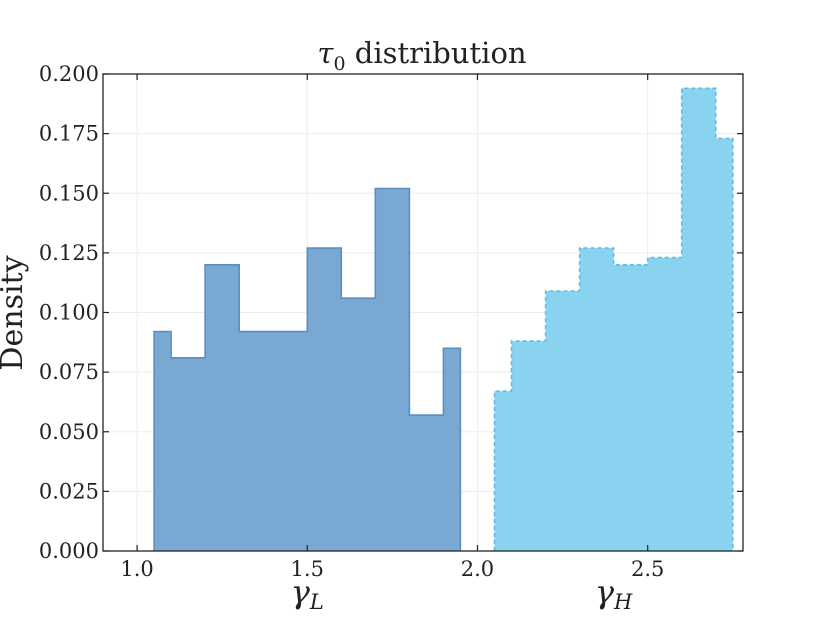 The width and height of the screenshot is (826, 619). I want to click on title-rest: distribution, so click(436, 53).